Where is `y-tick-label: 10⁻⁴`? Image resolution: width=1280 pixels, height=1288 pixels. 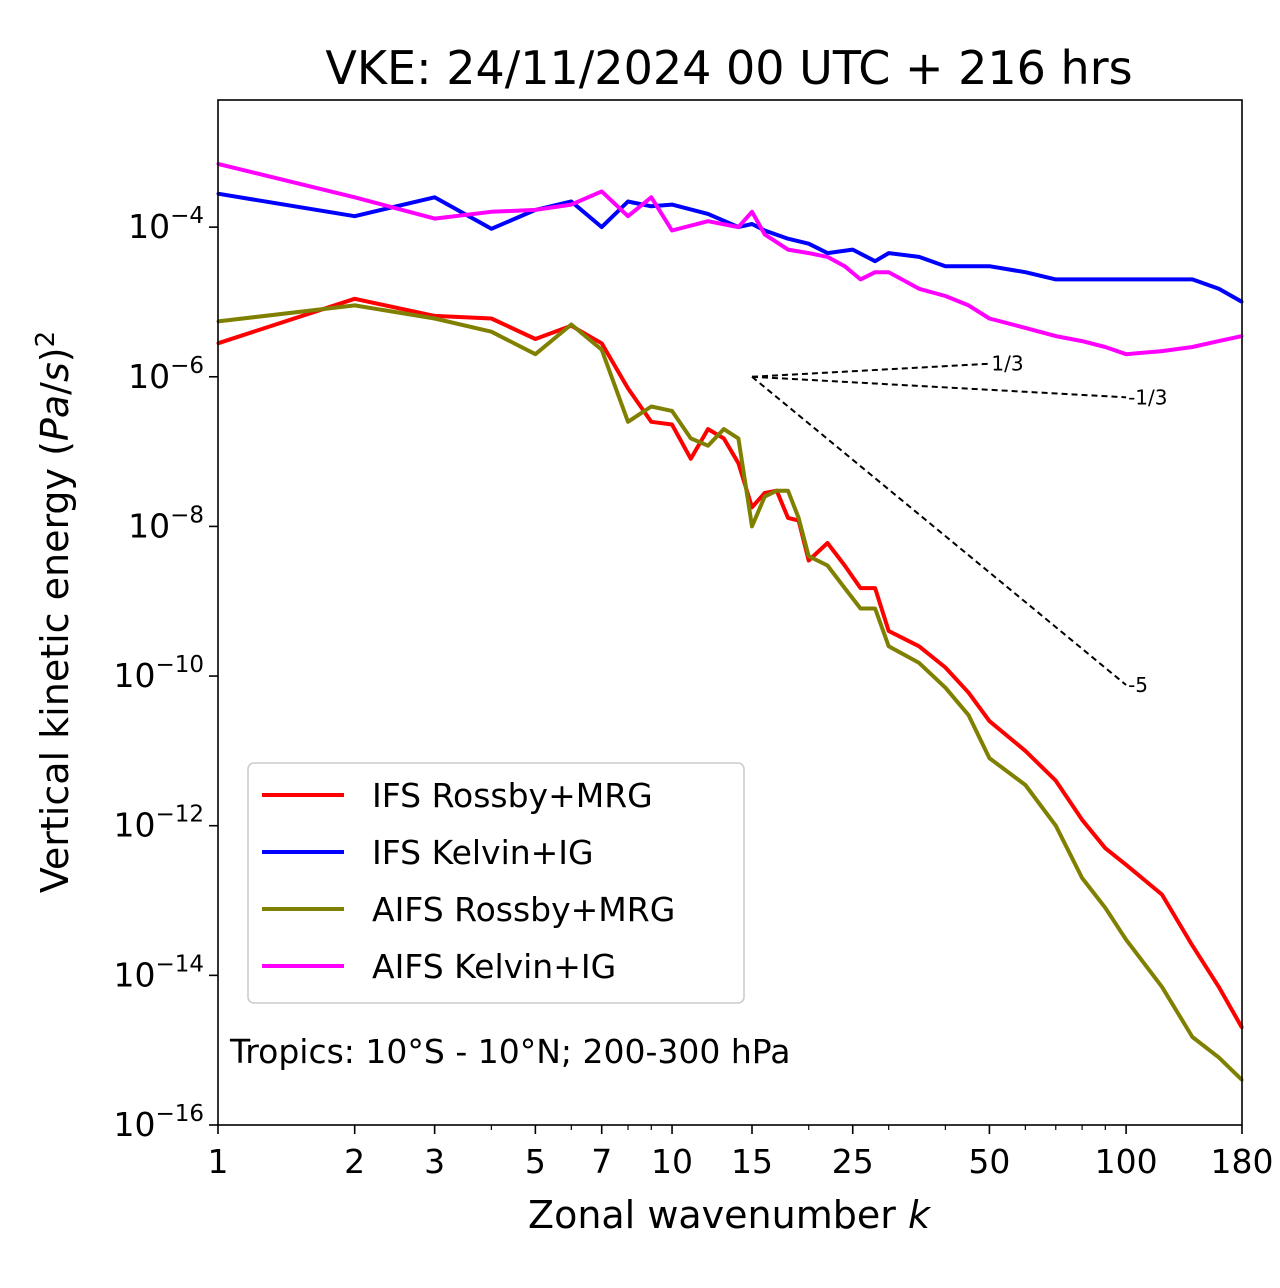 y-tick-label: 10⁻⁴ is located at coordinates (166, 224).